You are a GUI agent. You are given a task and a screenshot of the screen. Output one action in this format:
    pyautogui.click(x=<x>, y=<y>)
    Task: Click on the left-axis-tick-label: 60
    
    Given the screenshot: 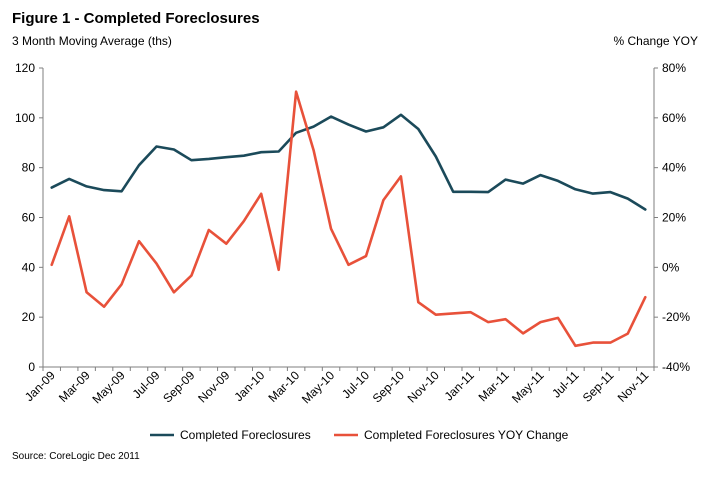 What is the action you would take?
    pyautogui.click(x=29, y=218)
    